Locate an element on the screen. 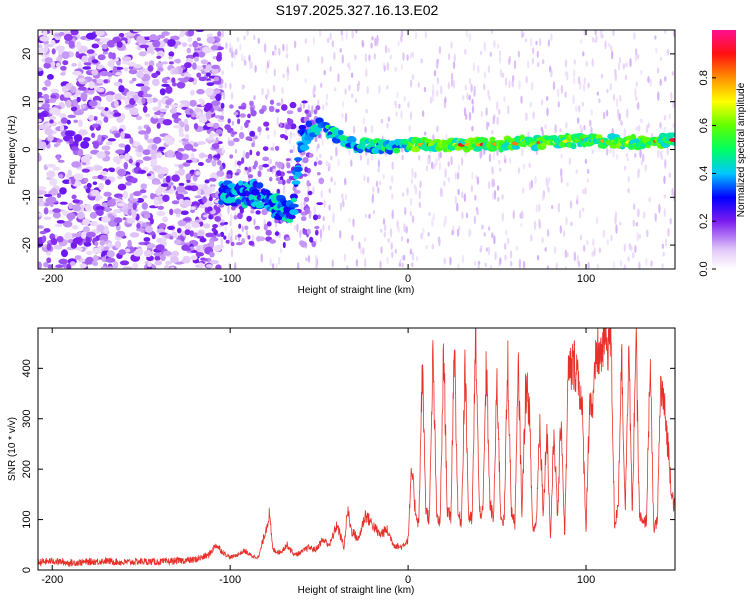  snr-x-tick-label: -100 is located at coordinates (230, 580).